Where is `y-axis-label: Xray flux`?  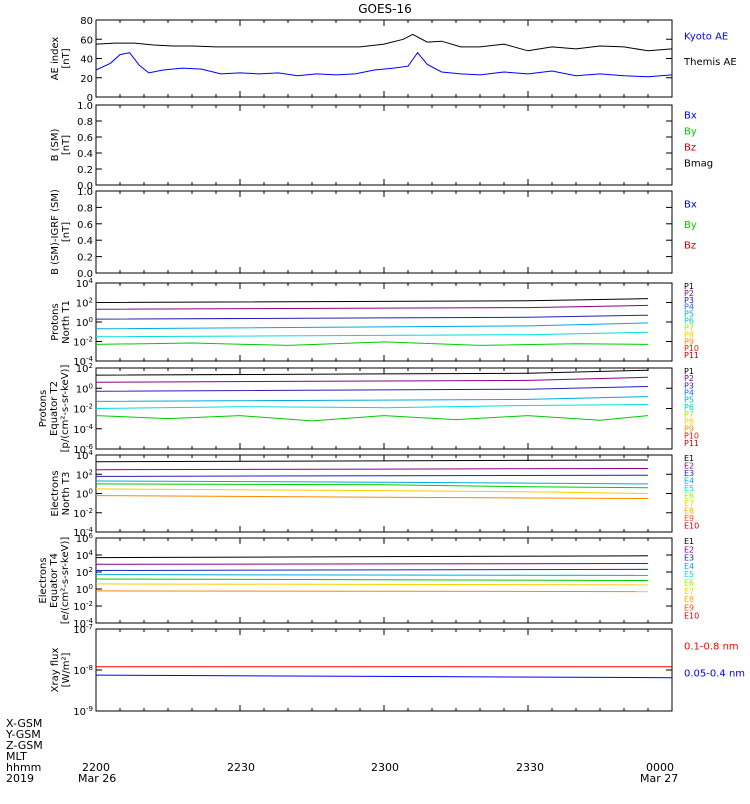
y-axis-label: Xray flux is located at coordinates (55, 670).